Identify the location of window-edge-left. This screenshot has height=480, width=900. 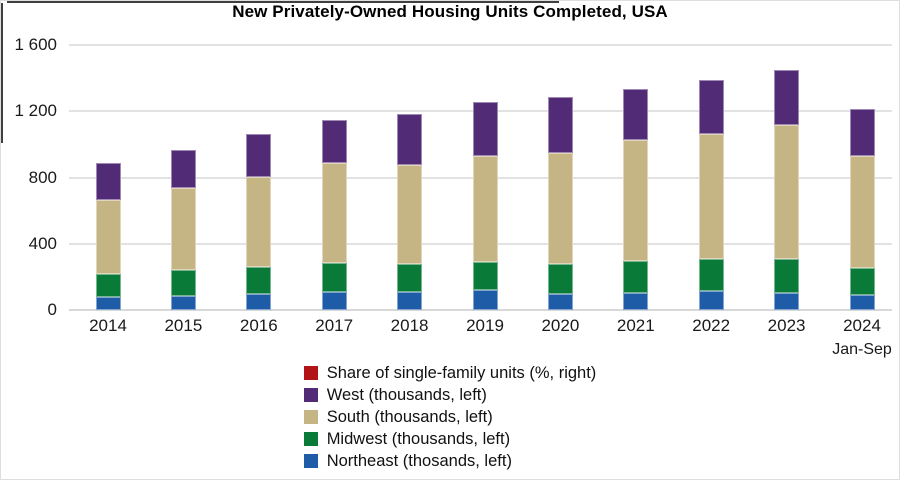
(2, 73).